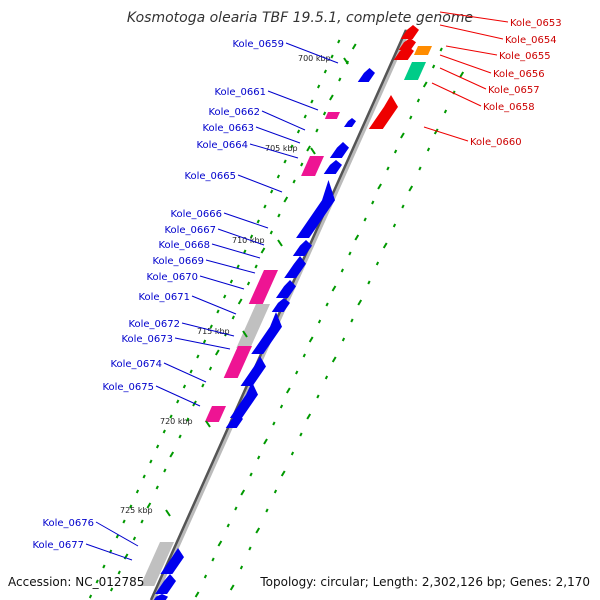 This screenshot has height=600, width=600. Describe the element at coordinates (514, 90) in the screenshot. I see `gene-label-reverse: Kole_0657` at that location.